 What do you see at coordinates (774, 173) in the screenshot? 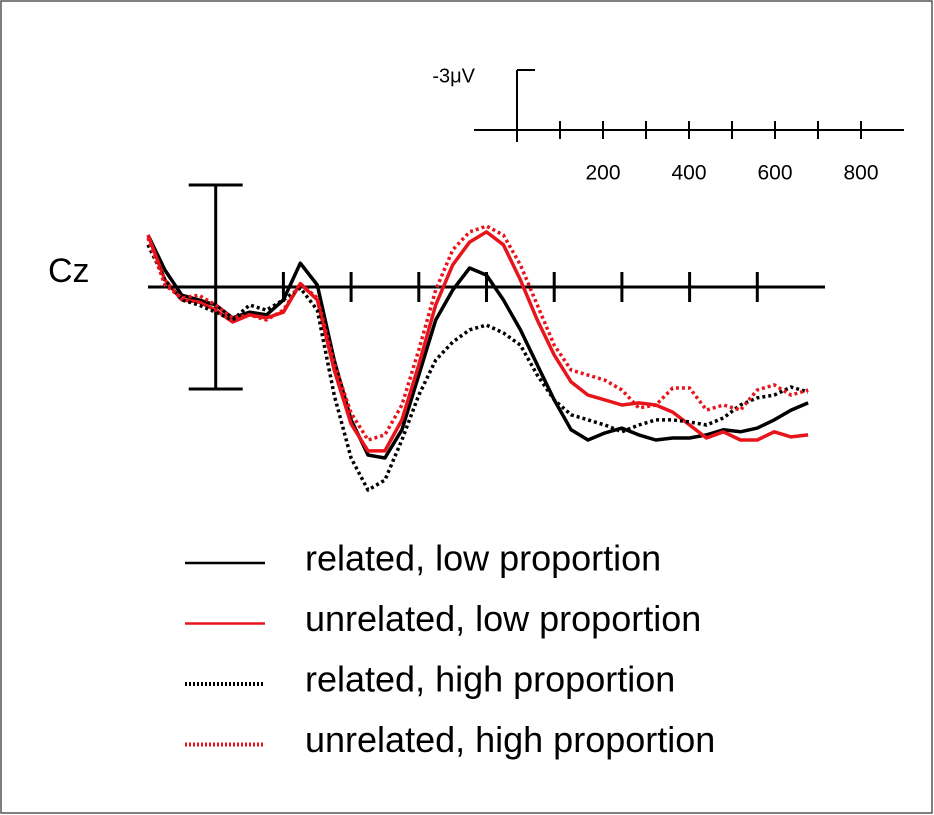
I see `scale-tick-label: 600` at bounding box center [774, 173].